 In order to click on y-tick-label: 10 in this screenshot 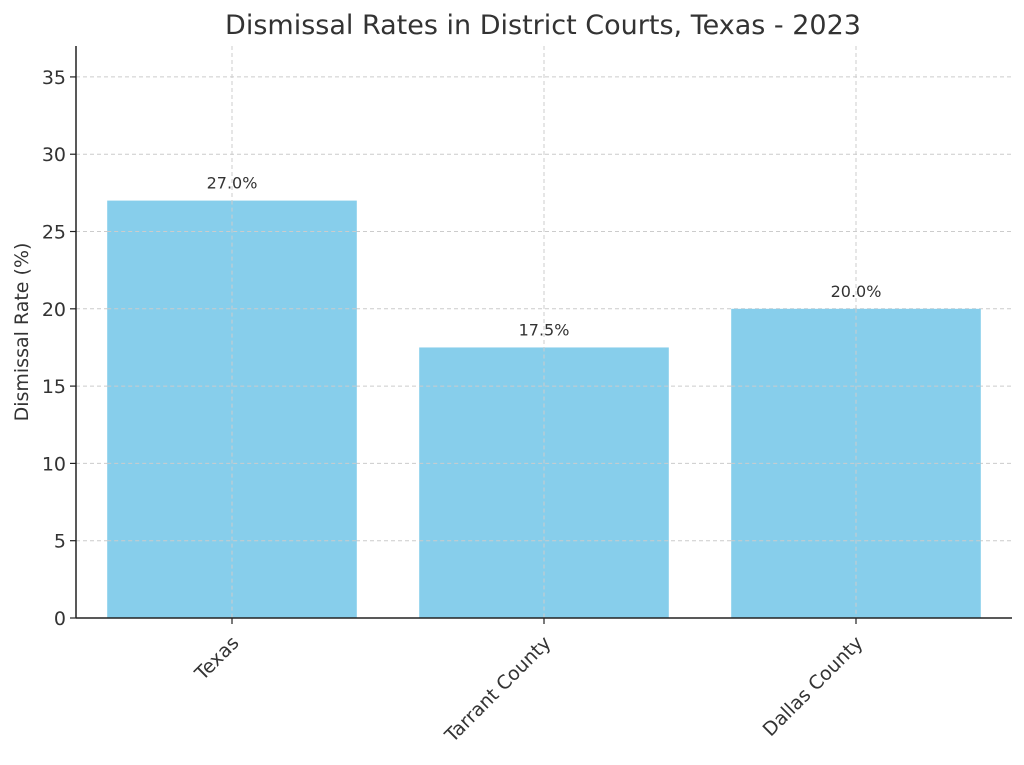, I will do `click(54, 464)`.